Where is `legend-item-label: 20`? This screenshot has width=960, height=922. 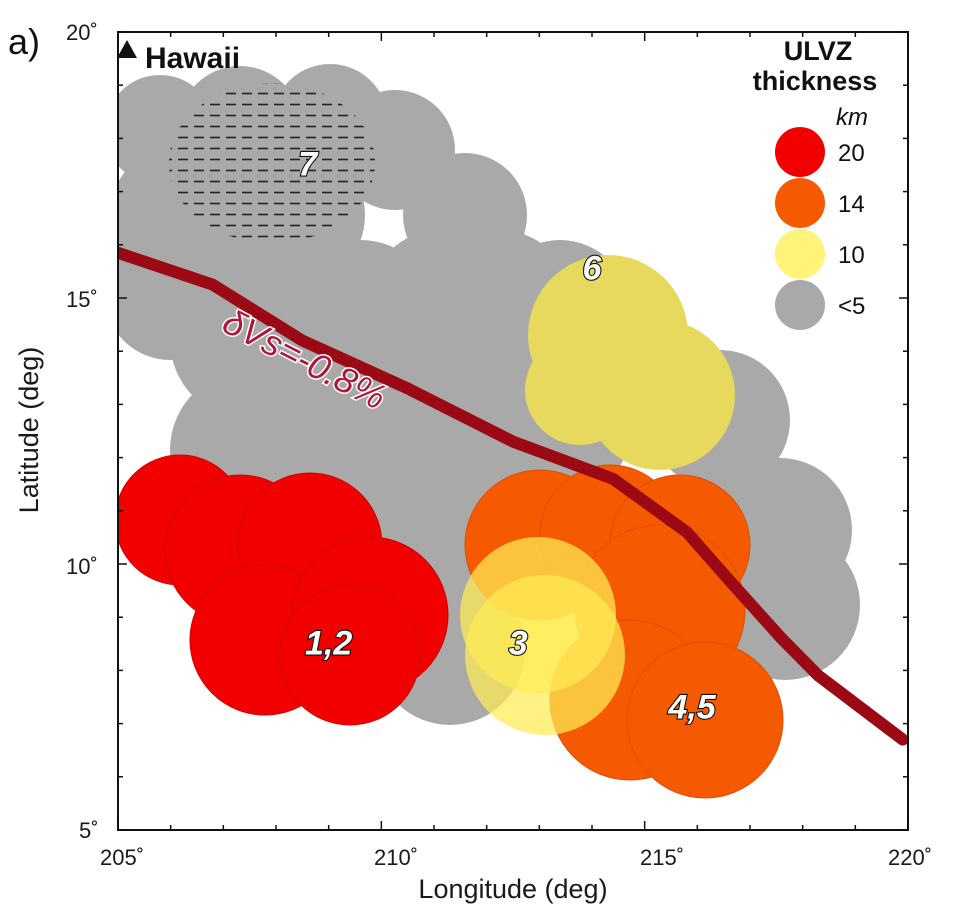 legend-item-label: 20 is located at coordinates (851, 153).